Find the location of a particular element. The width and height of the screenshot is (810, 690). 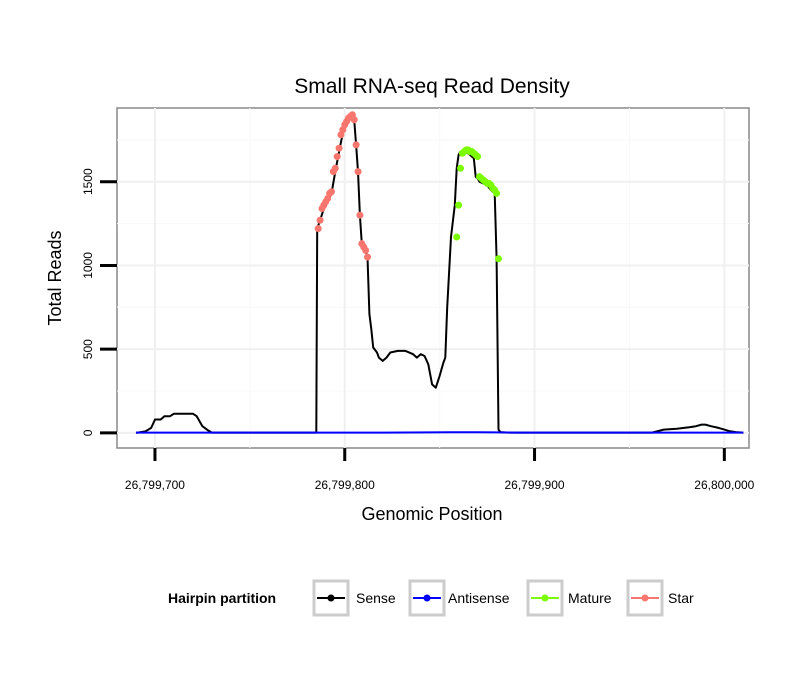

legend-marker-mature is located at coordinates (545, 598).